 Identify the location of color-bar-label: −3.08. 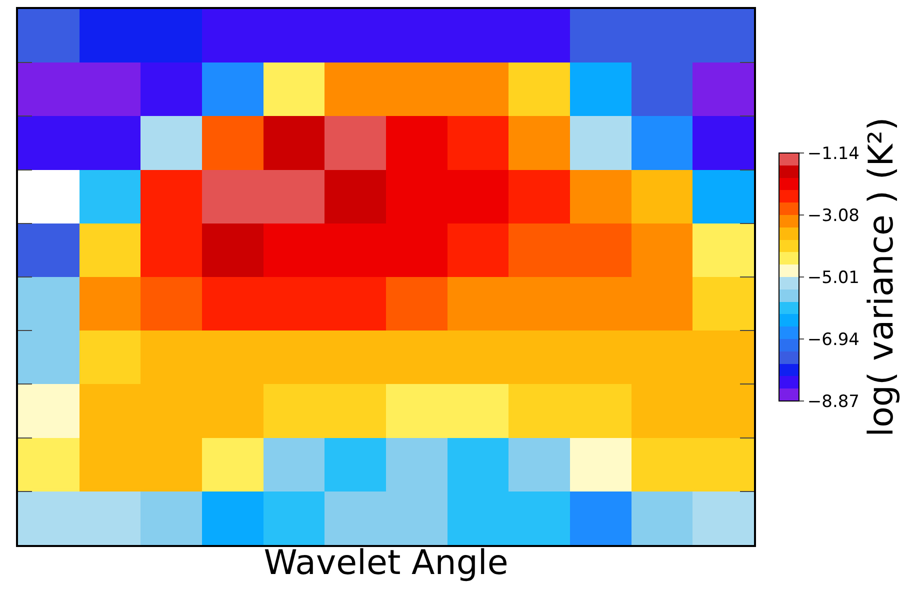
(833, 216).